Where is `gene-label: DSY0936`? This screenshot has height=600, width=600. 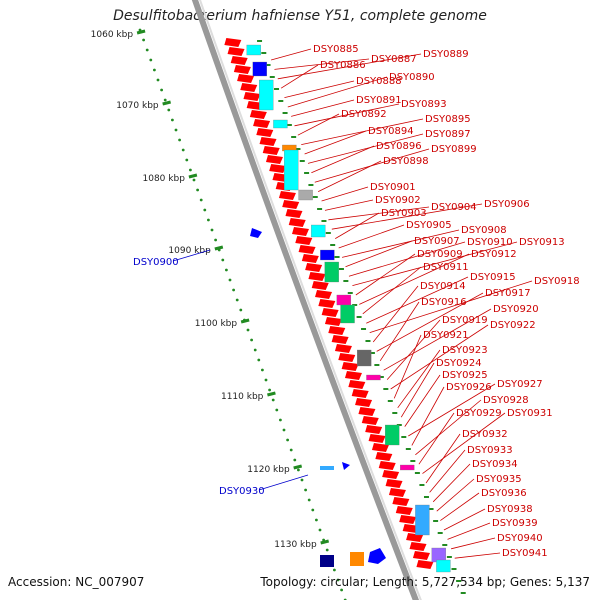
gene-label: DSY0936 is located at coordinates (504, 493).